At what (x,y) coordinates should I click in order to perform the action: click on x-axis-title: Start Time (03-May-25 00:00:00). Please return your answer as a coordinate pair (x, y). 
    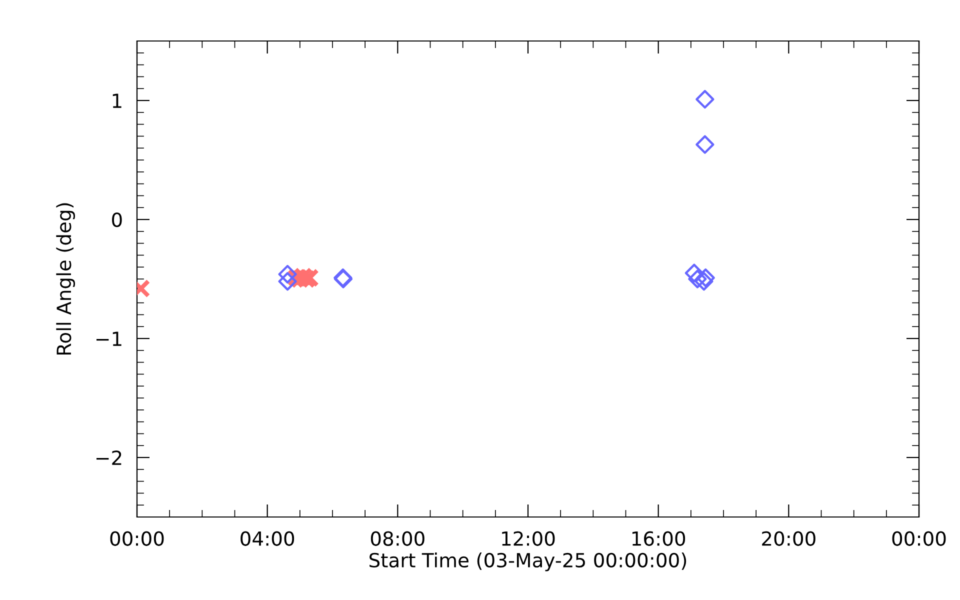
    Looking at the image, I should click on (528, 562).